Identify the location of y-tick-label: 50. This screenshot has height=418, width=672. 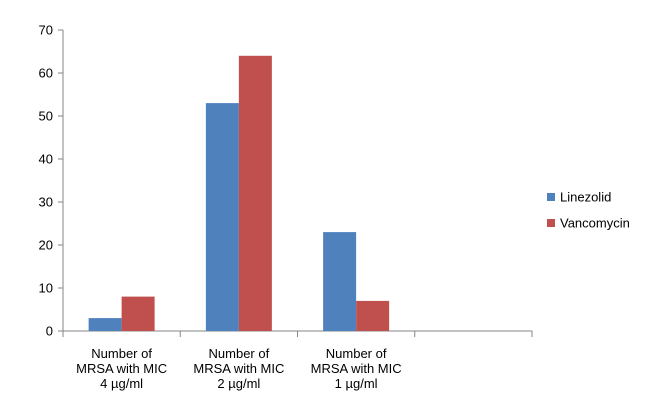
(46, 116).